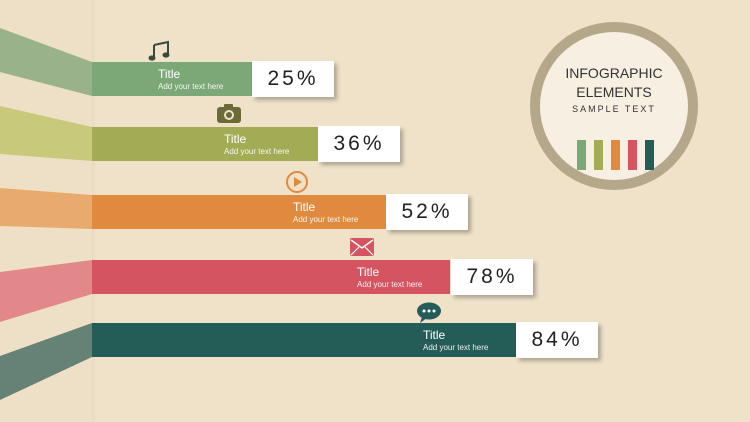 The height and width of the screenshot is (422, 750). I want to click on bar-4-subtitle: Add your text here, so click(390, 284).